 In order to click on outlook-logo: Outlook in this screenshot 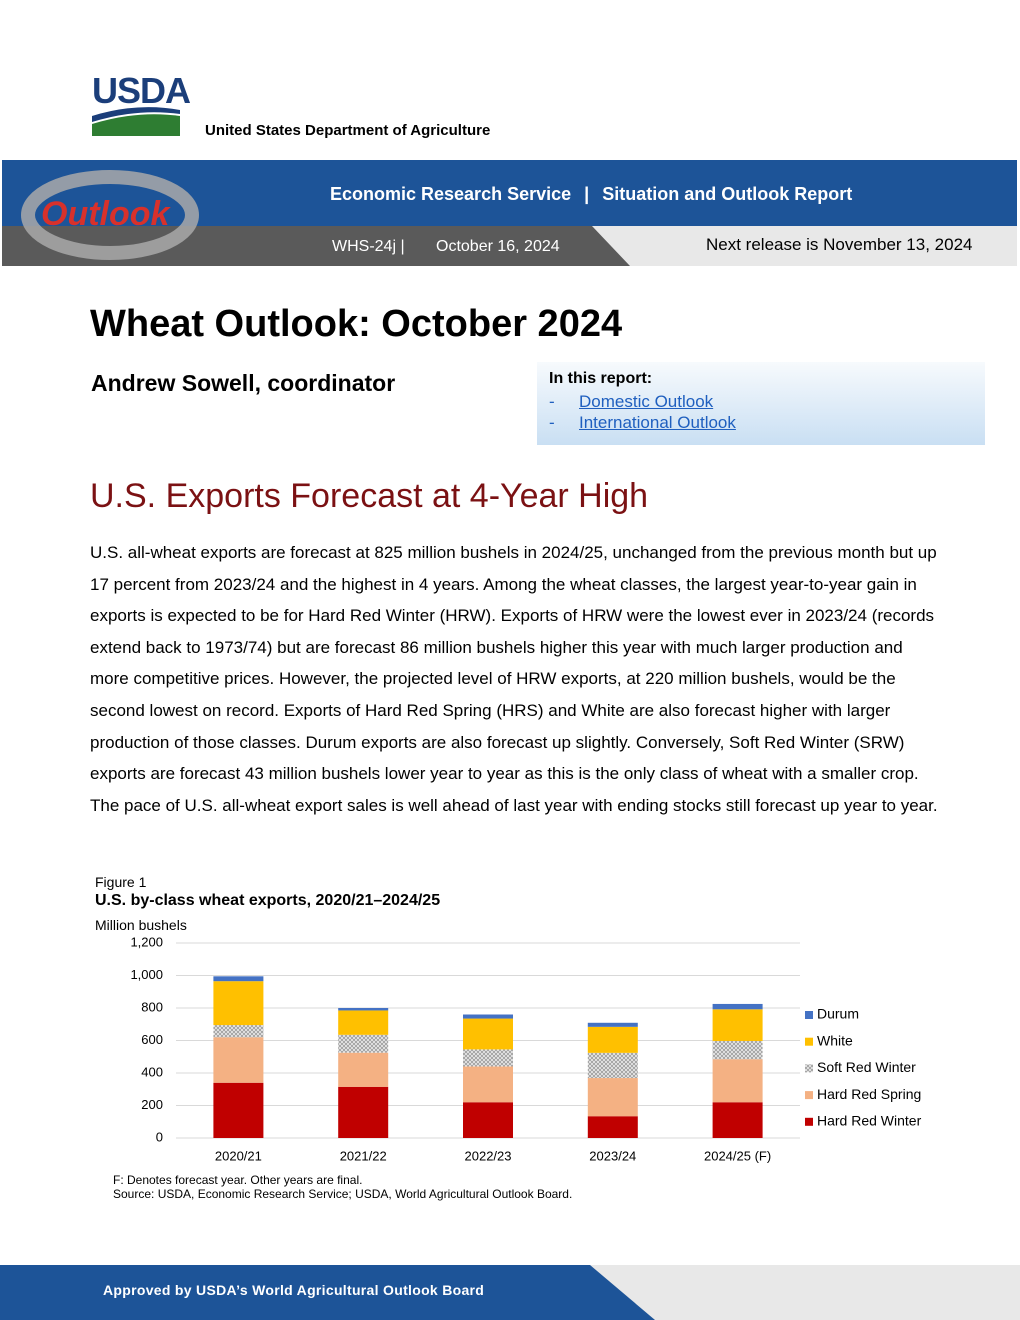, I will do `click(110, 215)`.